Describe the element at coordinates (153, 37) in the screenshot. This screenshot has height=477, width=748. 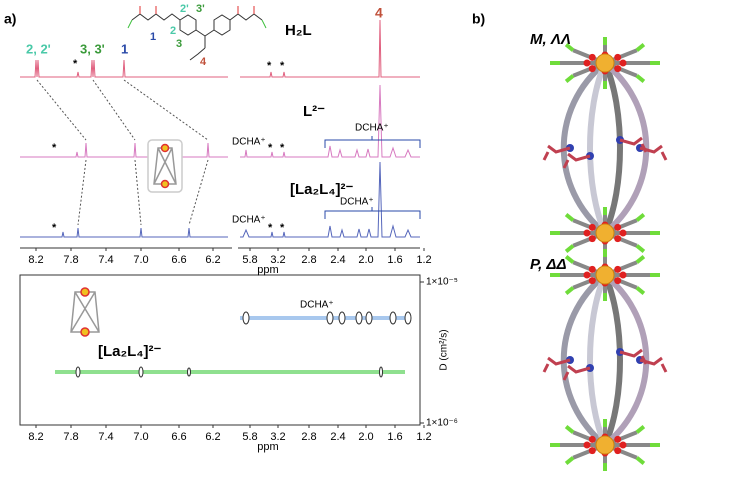
I see `ligand-label: 1` at that location.